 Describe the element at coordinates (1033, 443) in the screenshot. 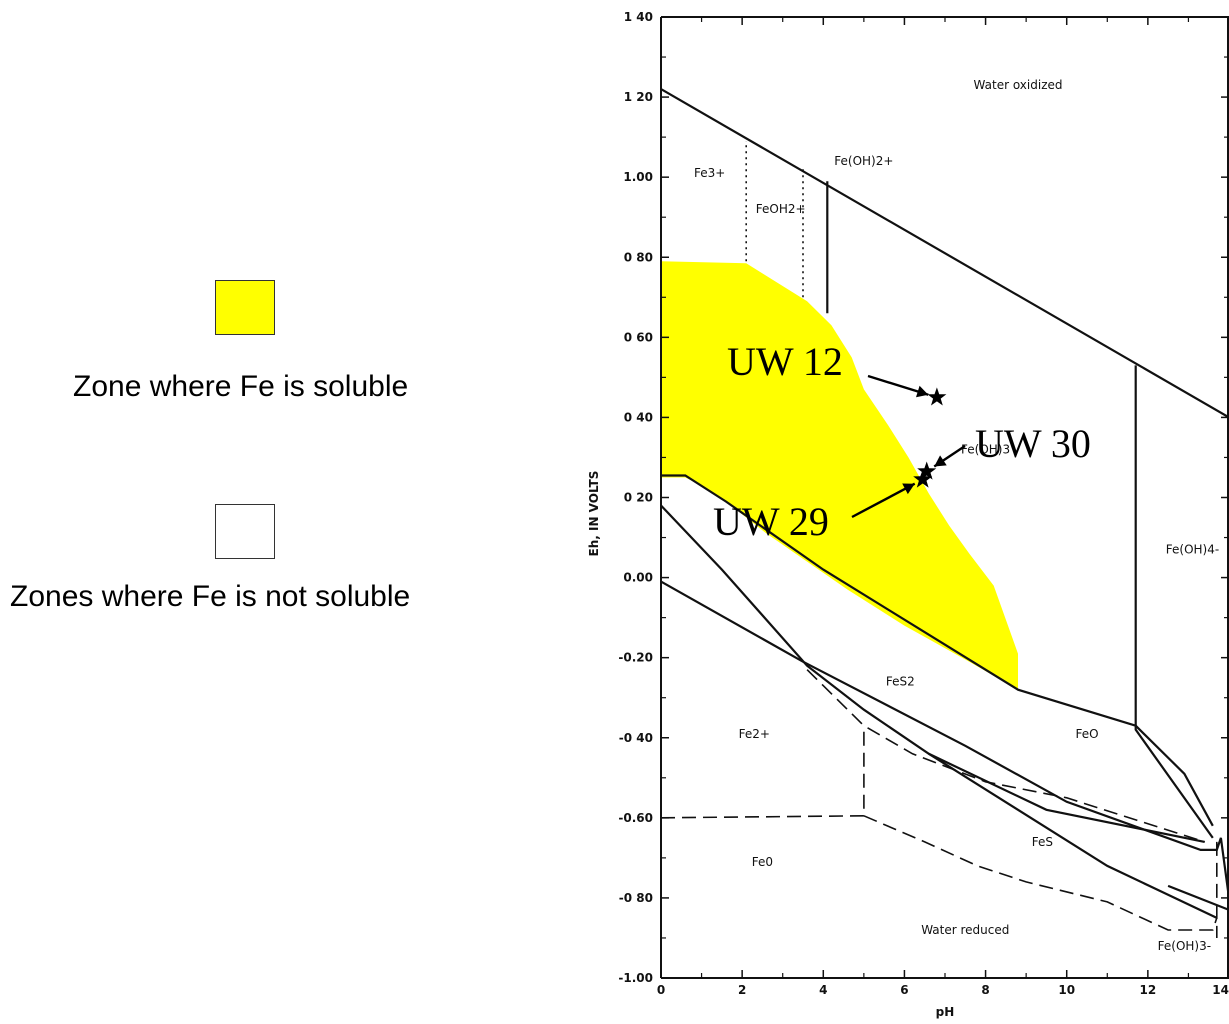

I see `sample-label: UW 30` at that location.